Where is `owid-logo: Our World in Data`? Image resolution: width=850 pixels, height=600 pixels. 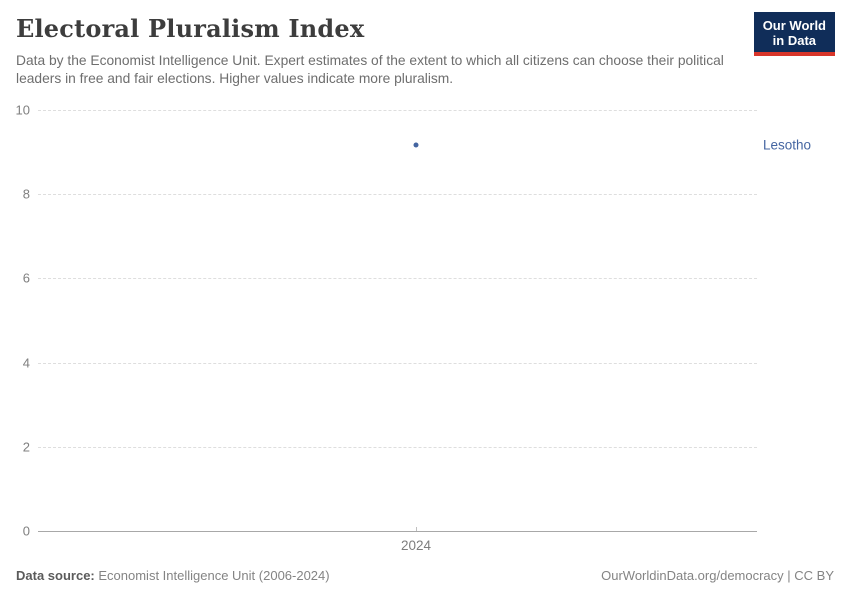
owid-logo: Our World in Data is located at coordinates (794, 34).